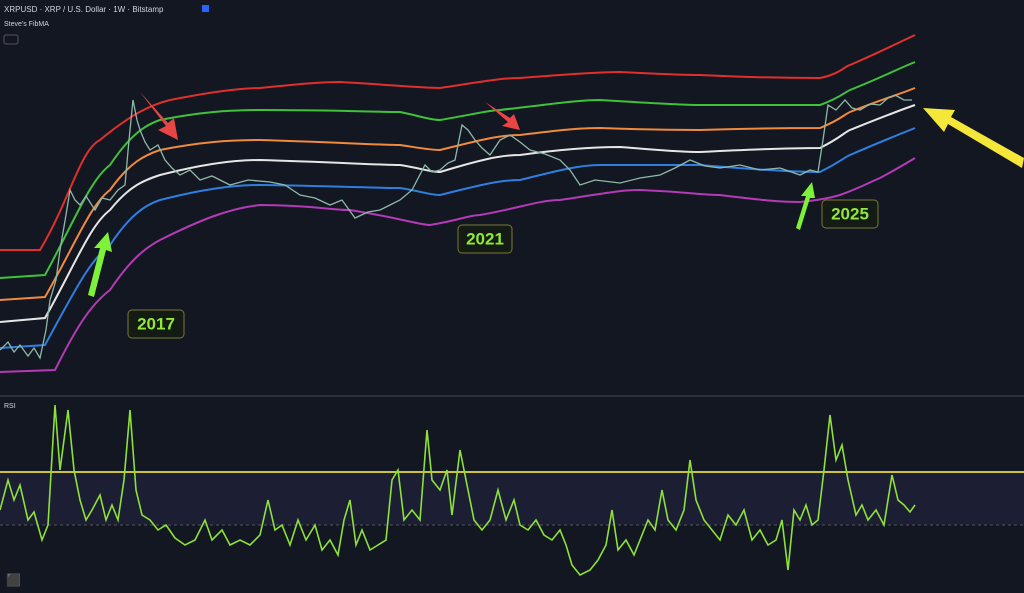 This screenshot has height=593, width=1024. What do you see at coordinates (10, 406) in the screenshot?
I see `rsi-label: RSI` at bounding box center [10, 406].